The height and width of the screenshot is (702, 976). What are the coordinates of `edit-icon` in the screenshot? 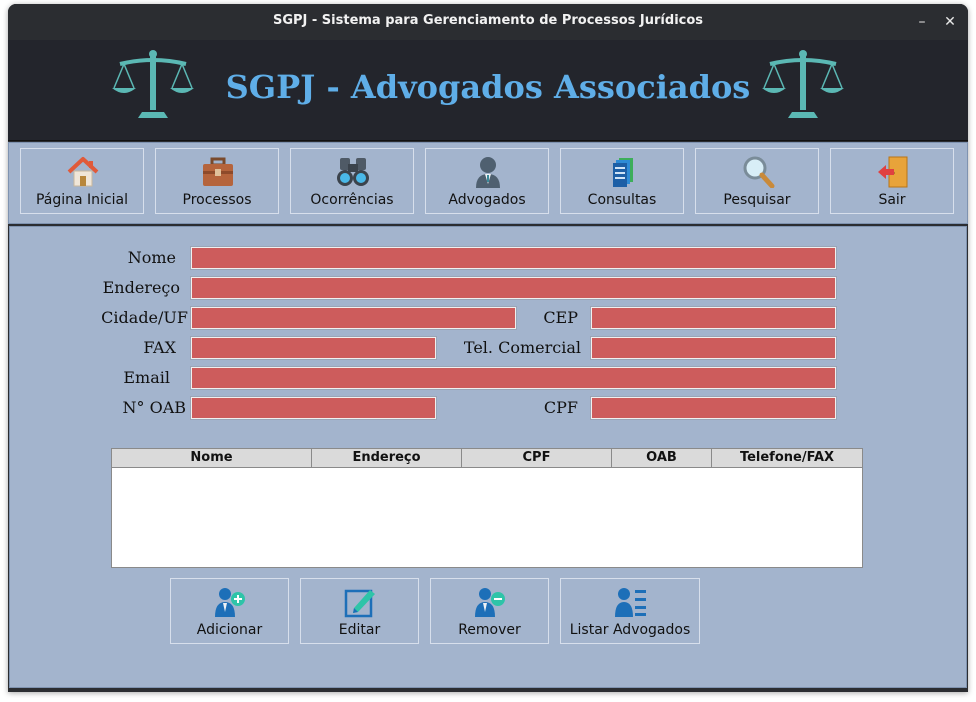 It's located at (359, 603).